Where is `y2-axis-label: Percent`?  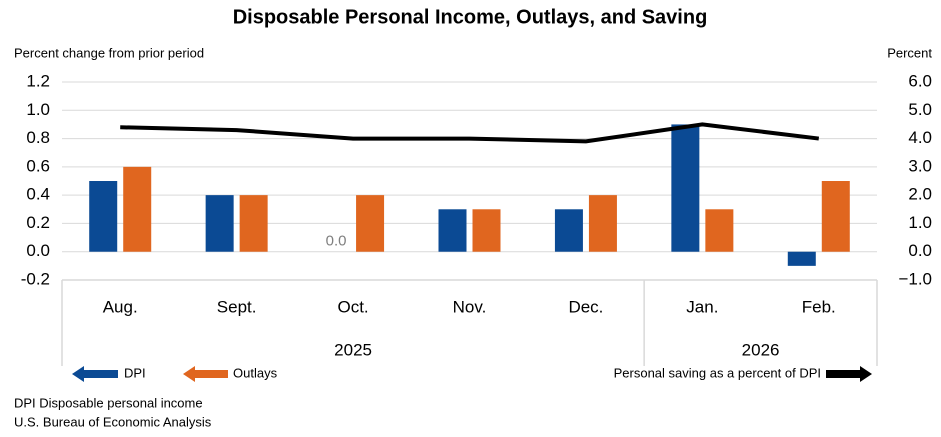
y2-axis-label: Percent is located at coordinates (909, 52).